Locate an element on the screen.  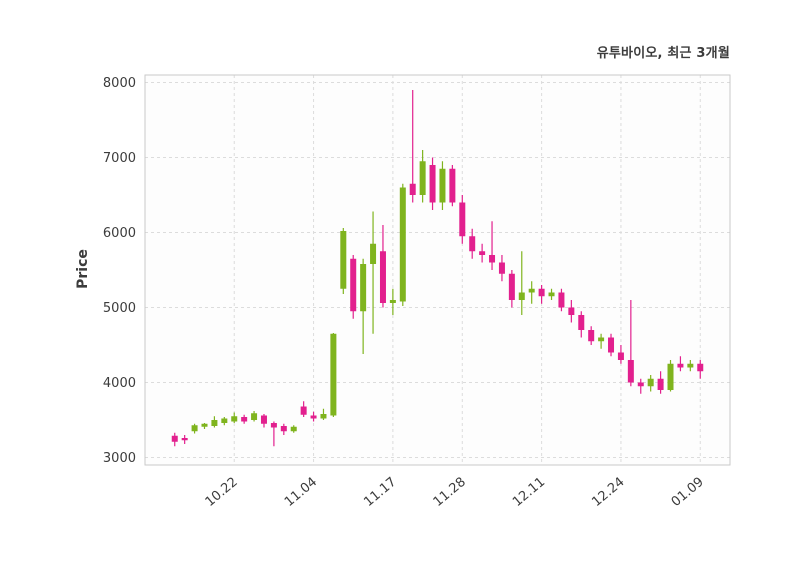
x-tick-label: 11.28 is located at coordinates (450, 492).